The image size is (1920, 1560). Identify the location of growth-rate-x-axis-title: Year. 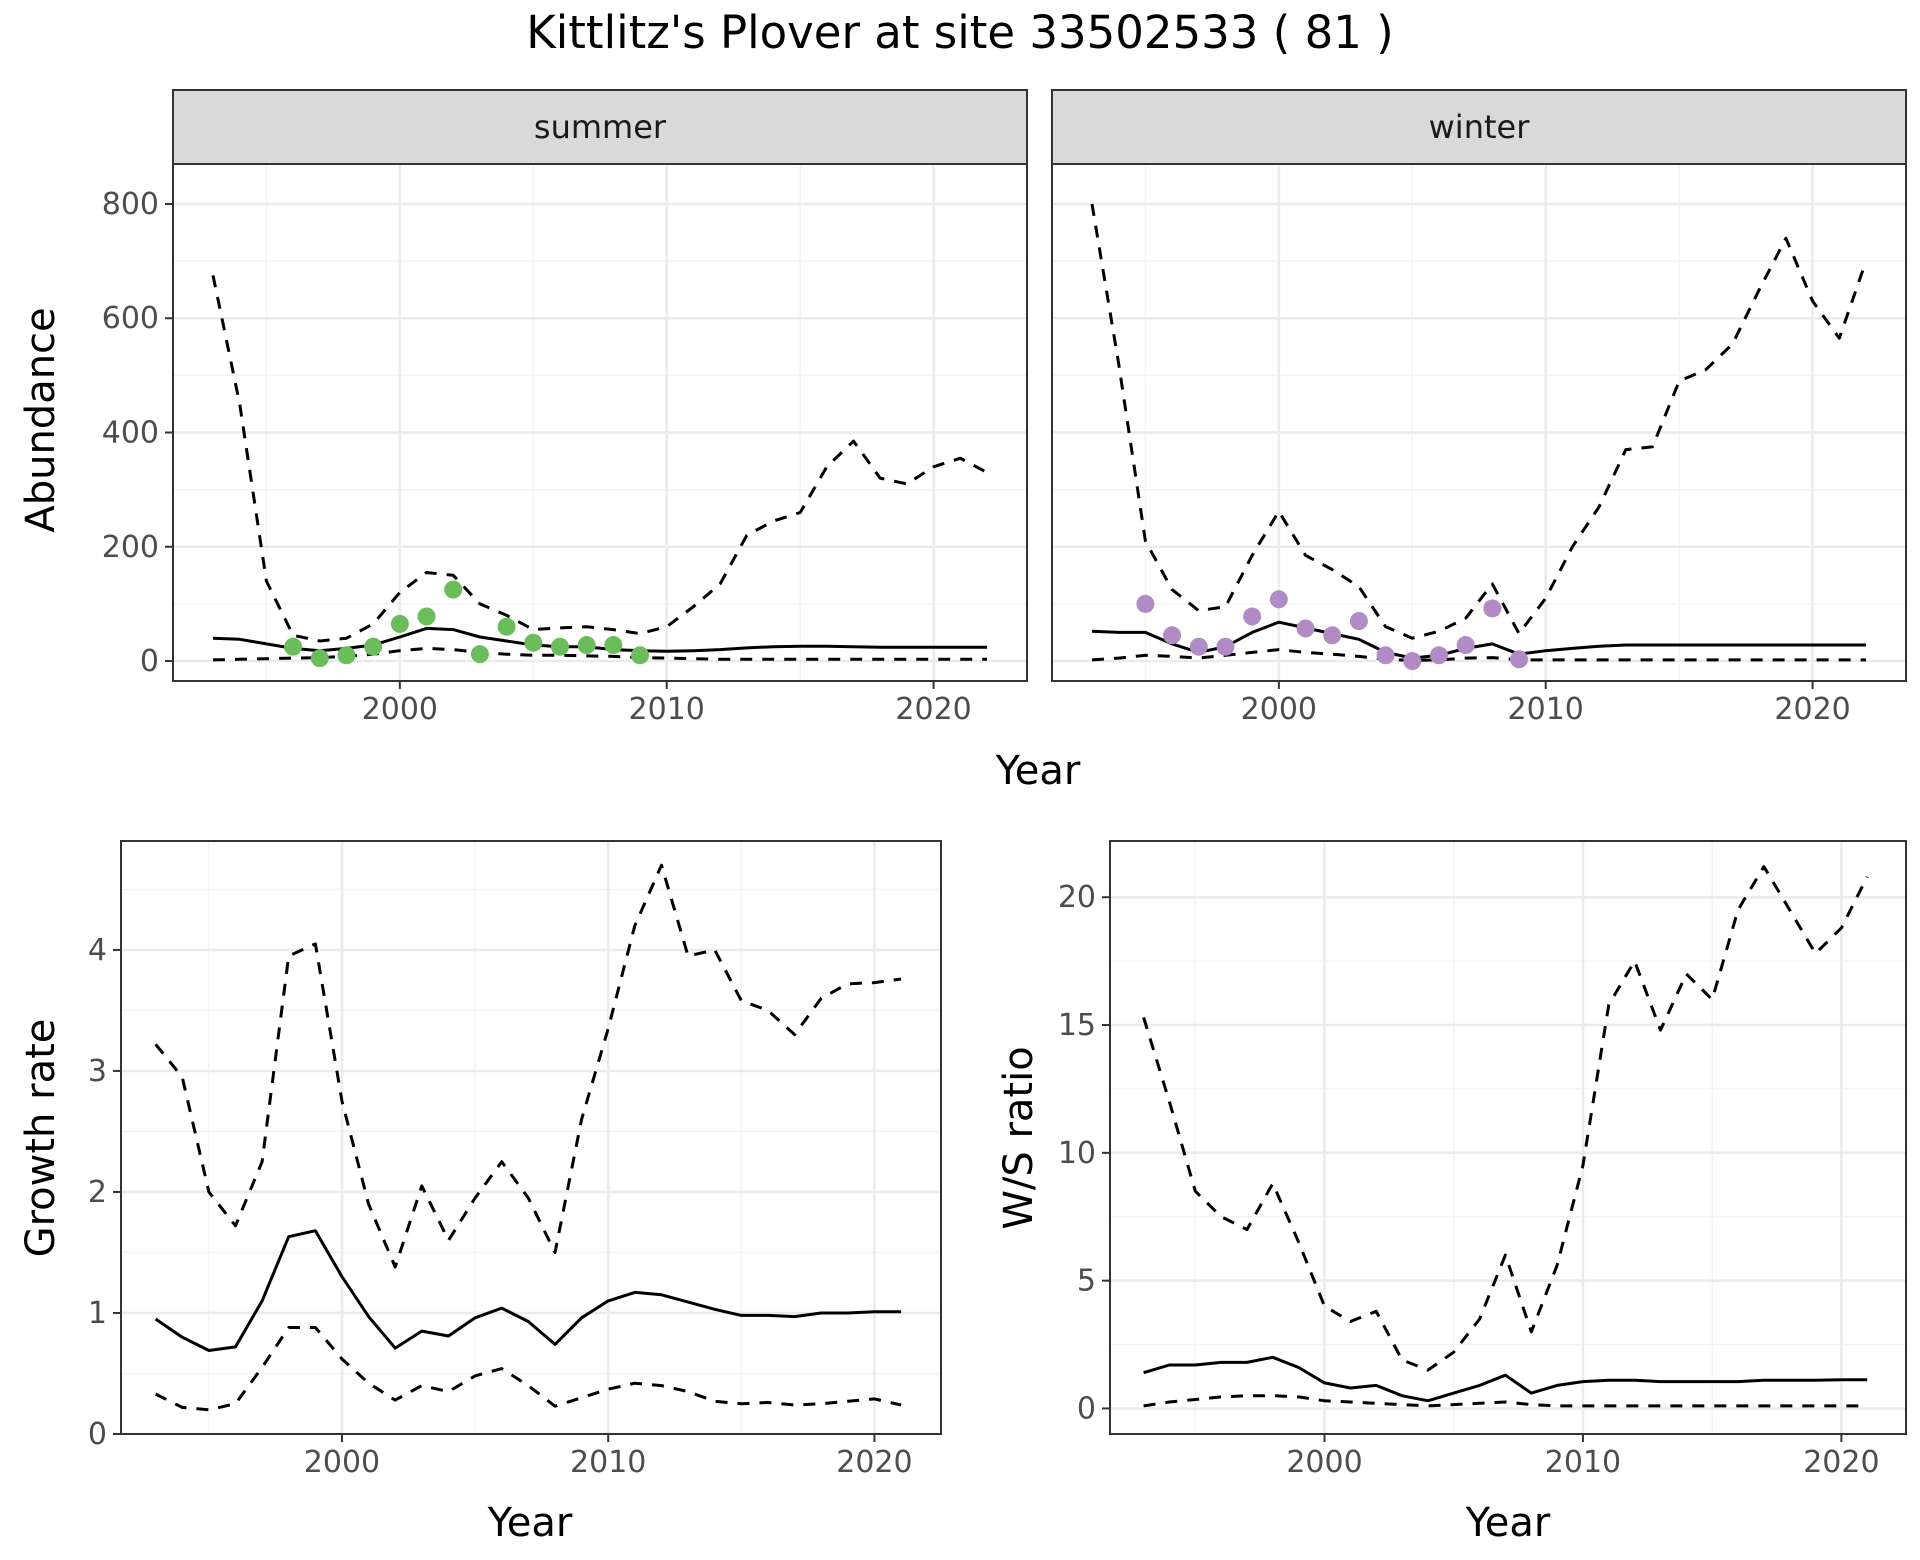
(530, 1523).